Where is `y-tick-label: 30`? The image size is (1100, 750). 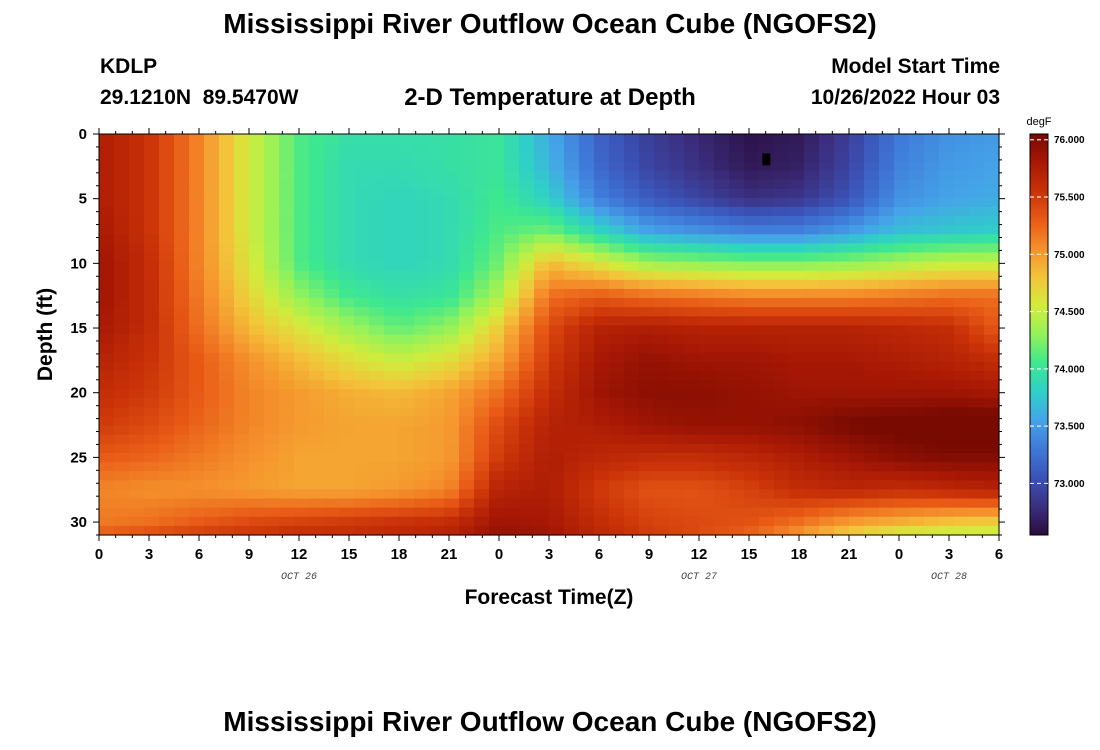 y-tick-label: 30 is located at coordinates (78, 522).